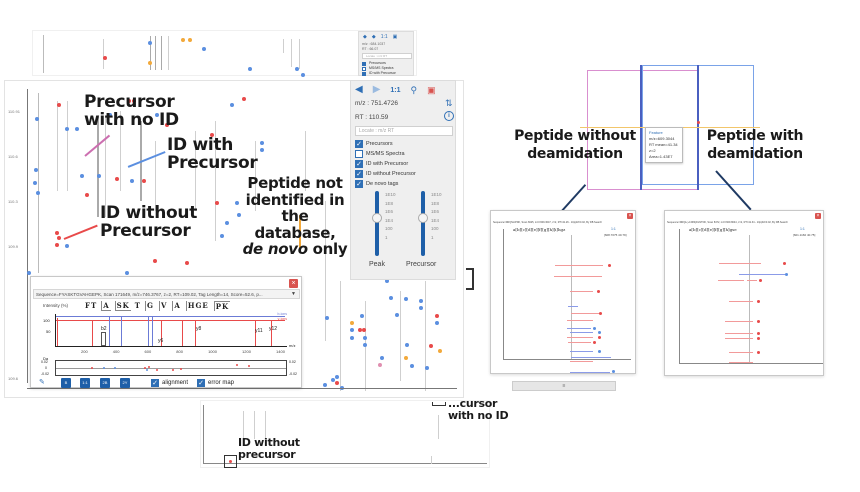  I want to click on precursor-slider-knob, so click(423, 218).